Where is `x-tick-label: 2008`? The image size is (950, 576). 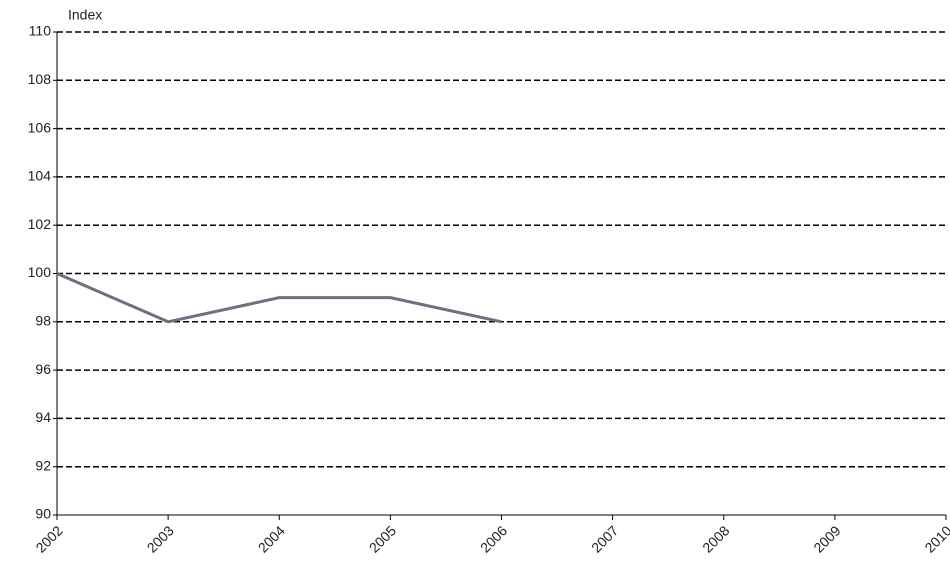 x-tick-label: 2008 is located at coordinates (715, 538).